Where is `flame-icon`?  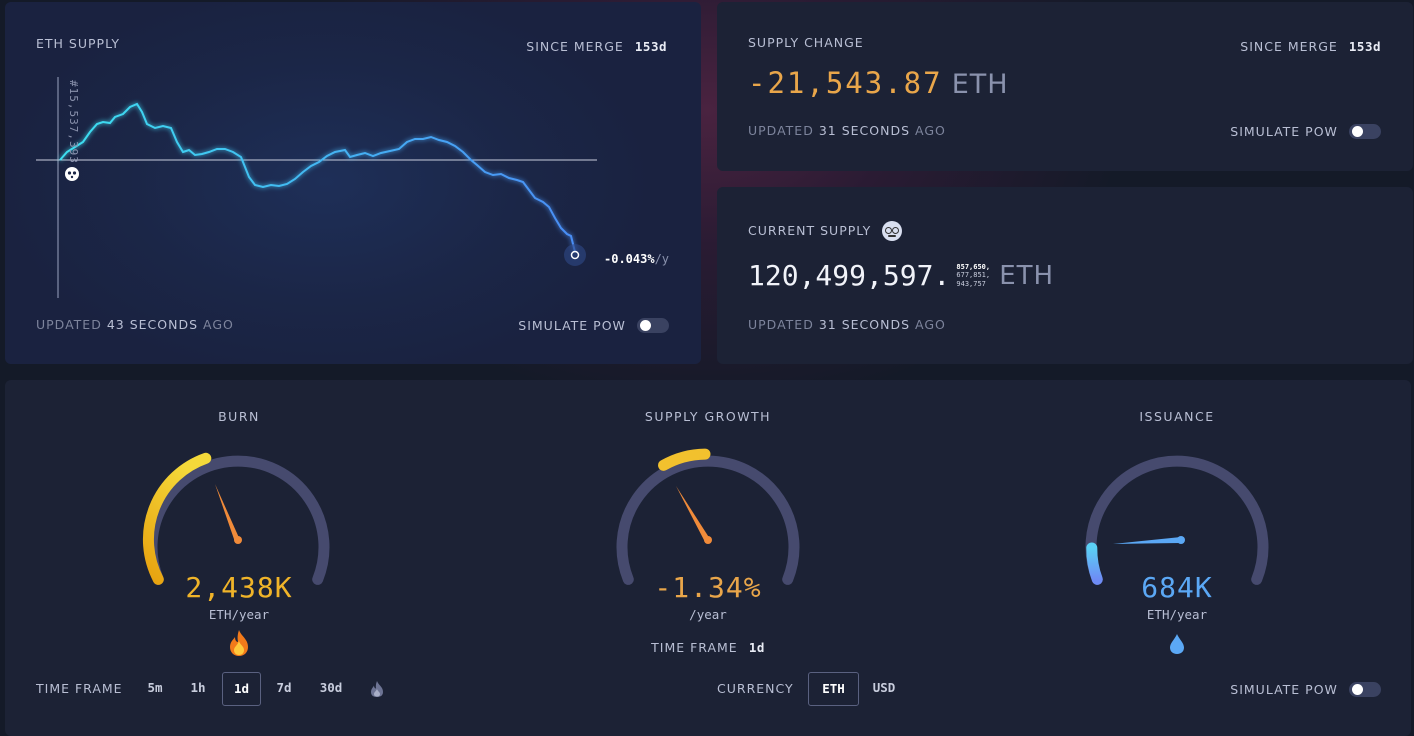 flame-icon is located at coordinates (377, 689).